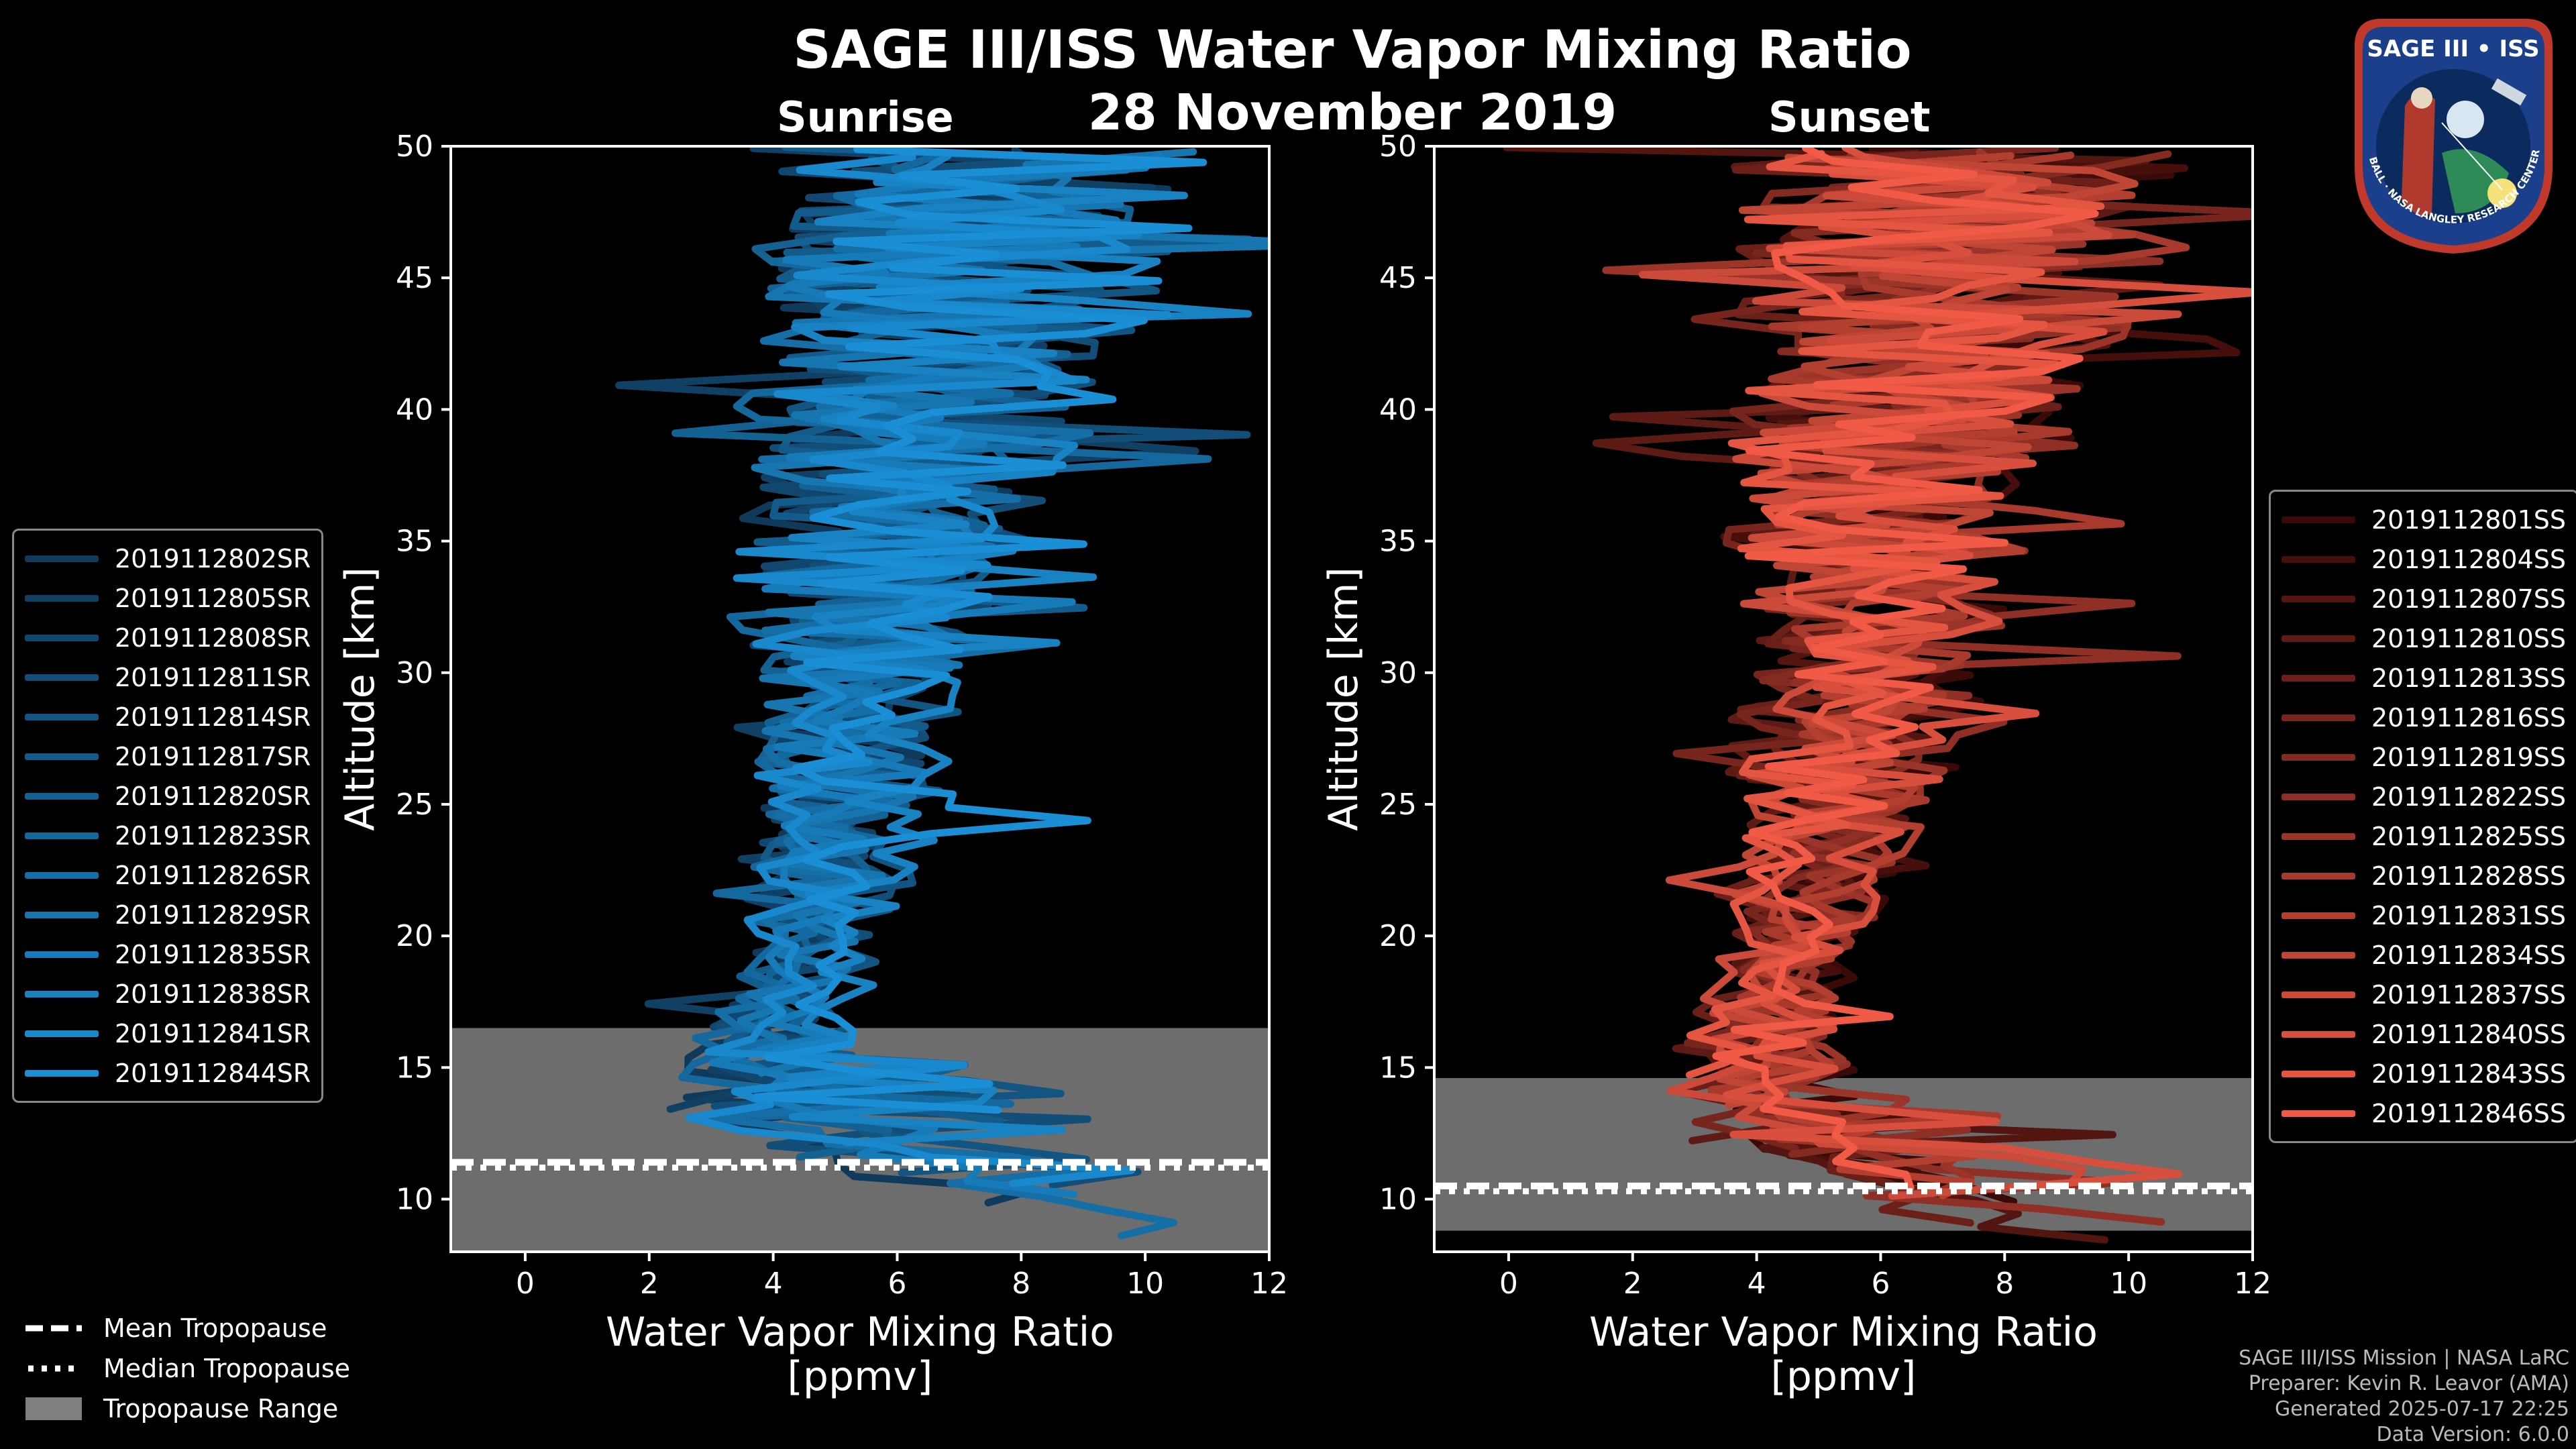 This screenshot has width=2576, height=1449. I want to click on sunset-ytick-label: 10, so click(1398, 1200).